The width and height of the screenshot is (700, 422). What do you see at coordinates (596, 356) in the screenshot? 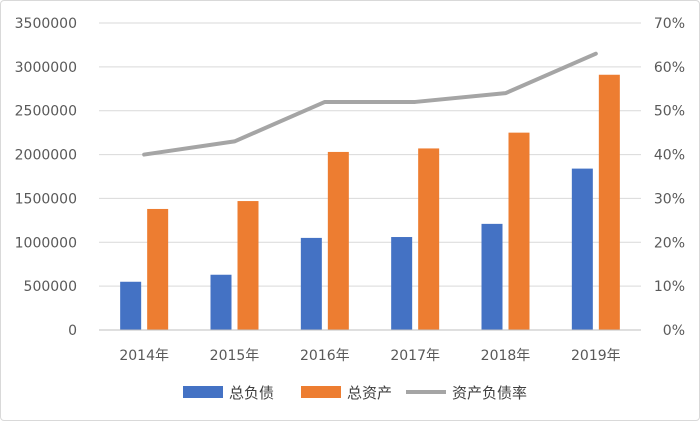
I see `x-tick-label: 2019年` at bounding box center [596, 356].